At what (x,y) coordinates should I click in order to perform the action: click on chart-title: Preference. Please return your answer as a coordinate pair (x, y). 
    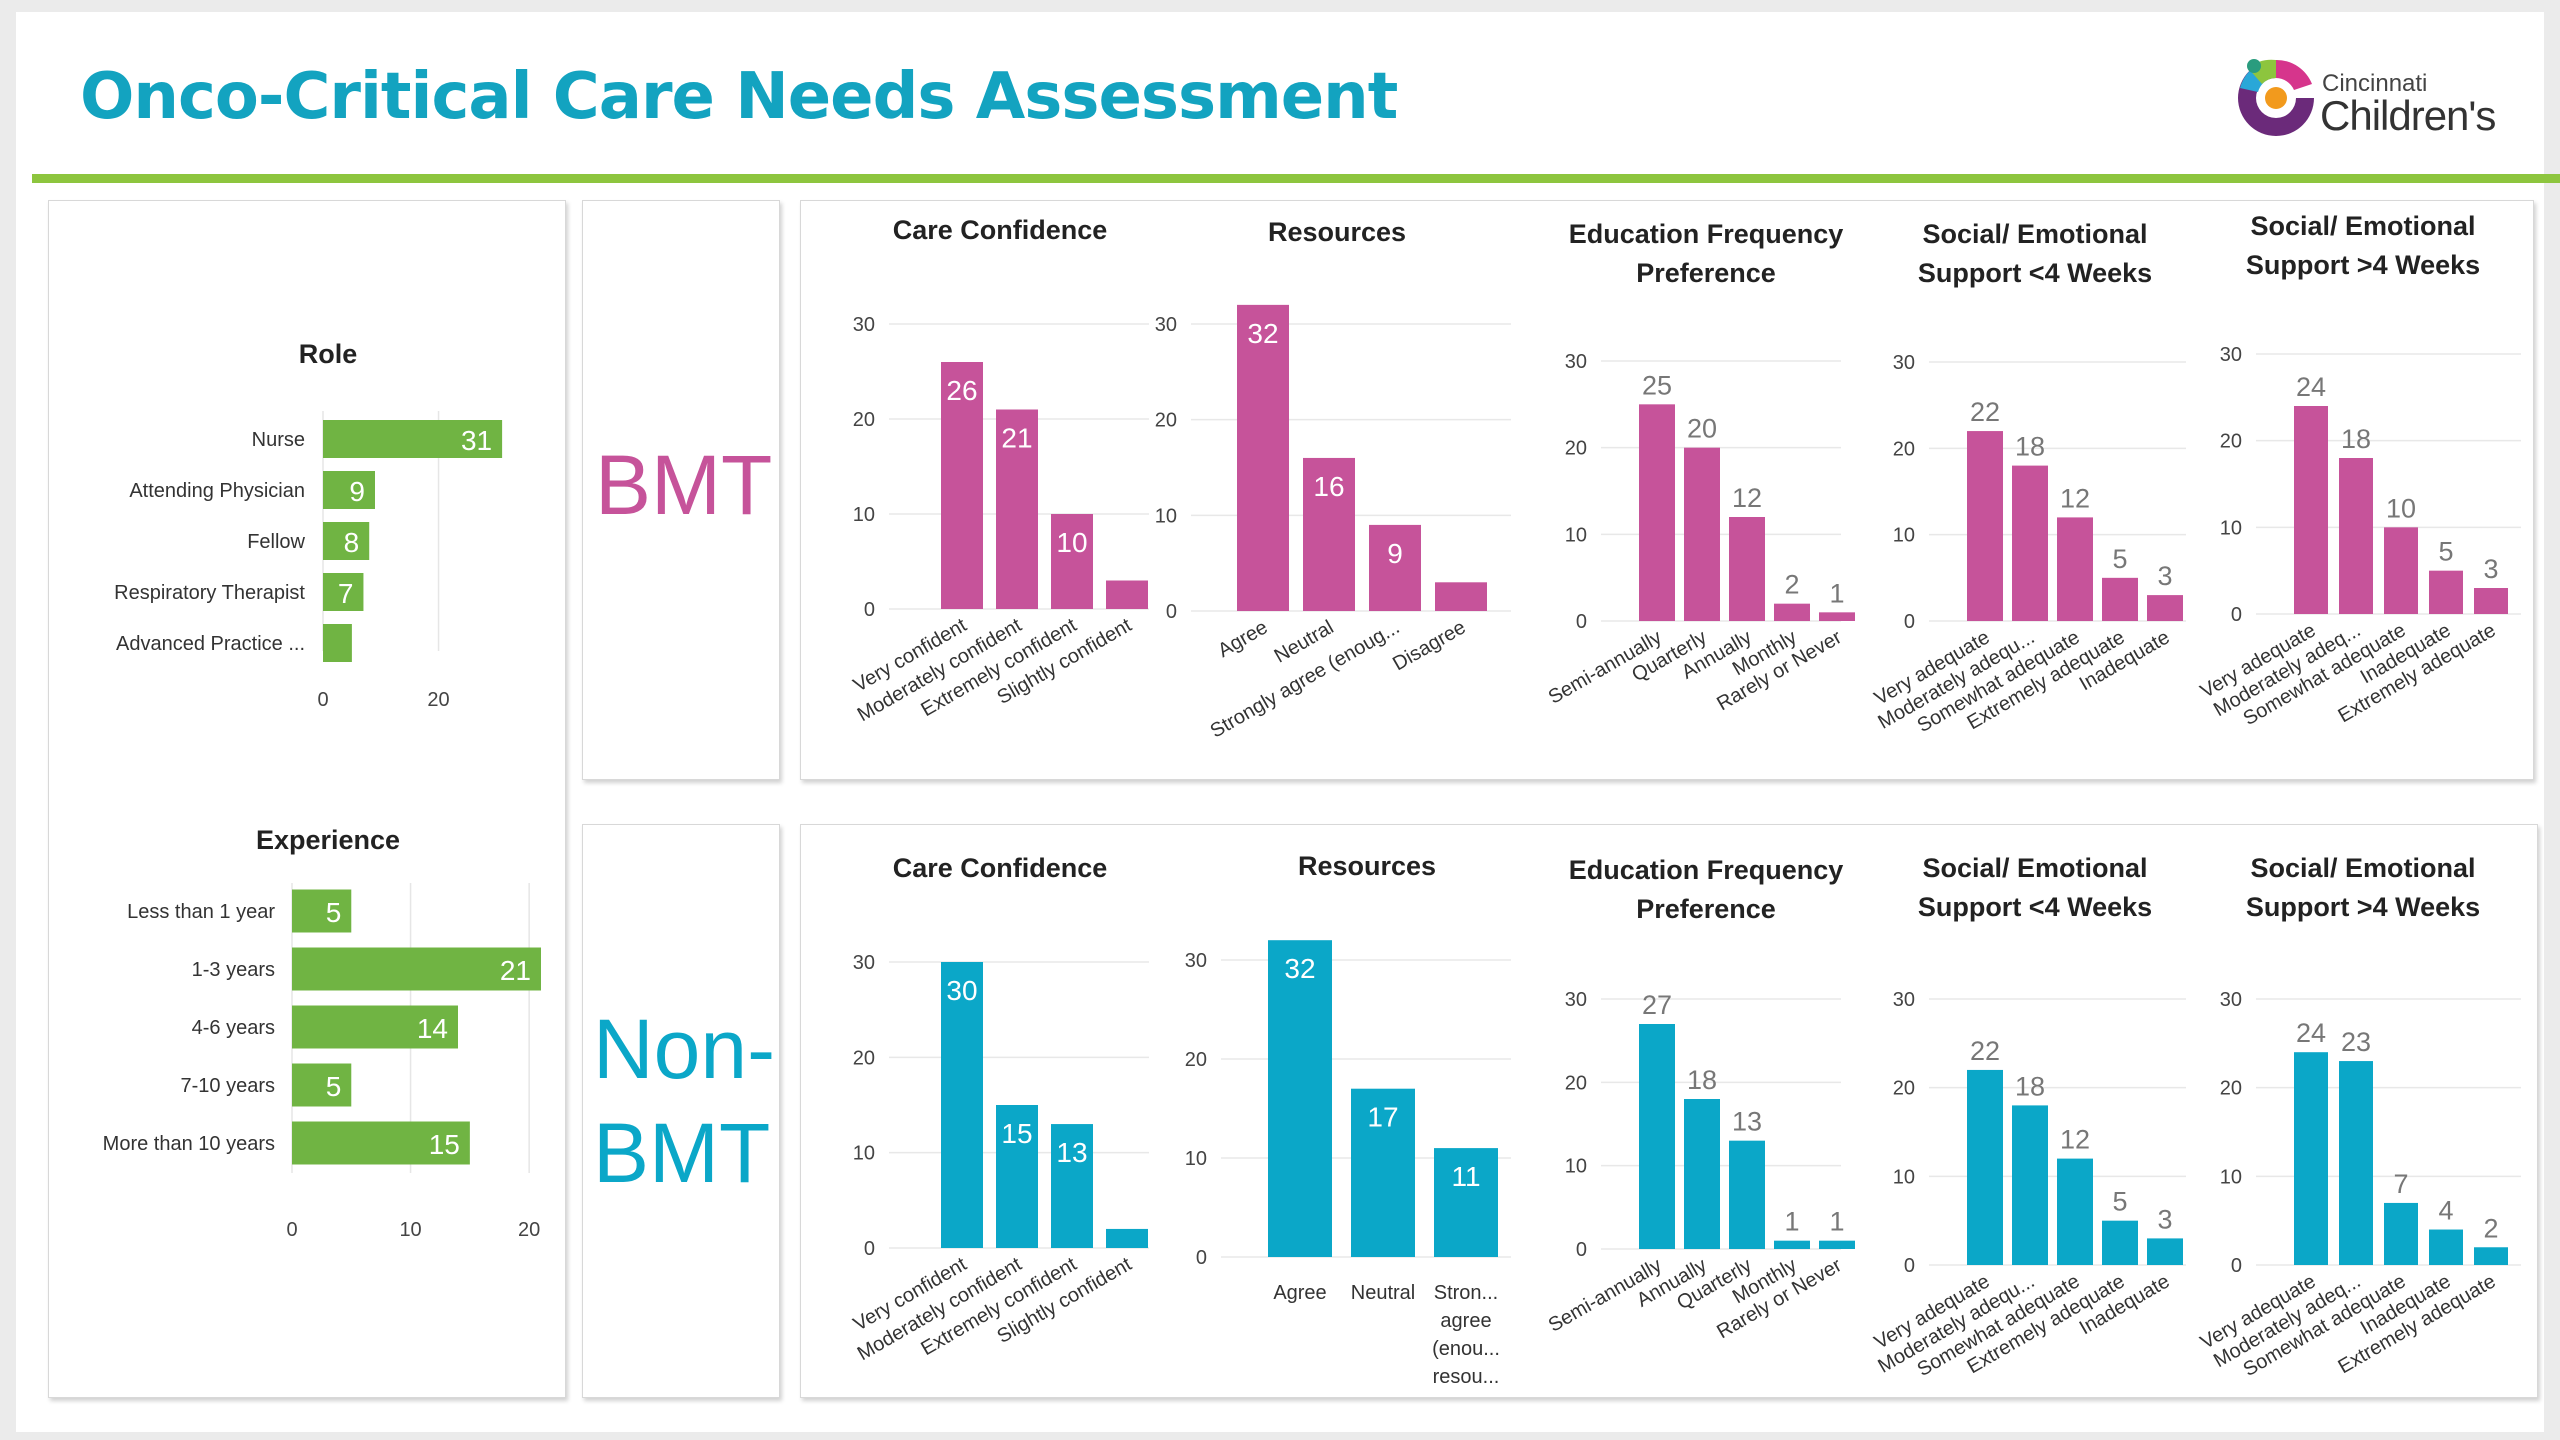
    Looking at the image, I should click on (1706, 273).